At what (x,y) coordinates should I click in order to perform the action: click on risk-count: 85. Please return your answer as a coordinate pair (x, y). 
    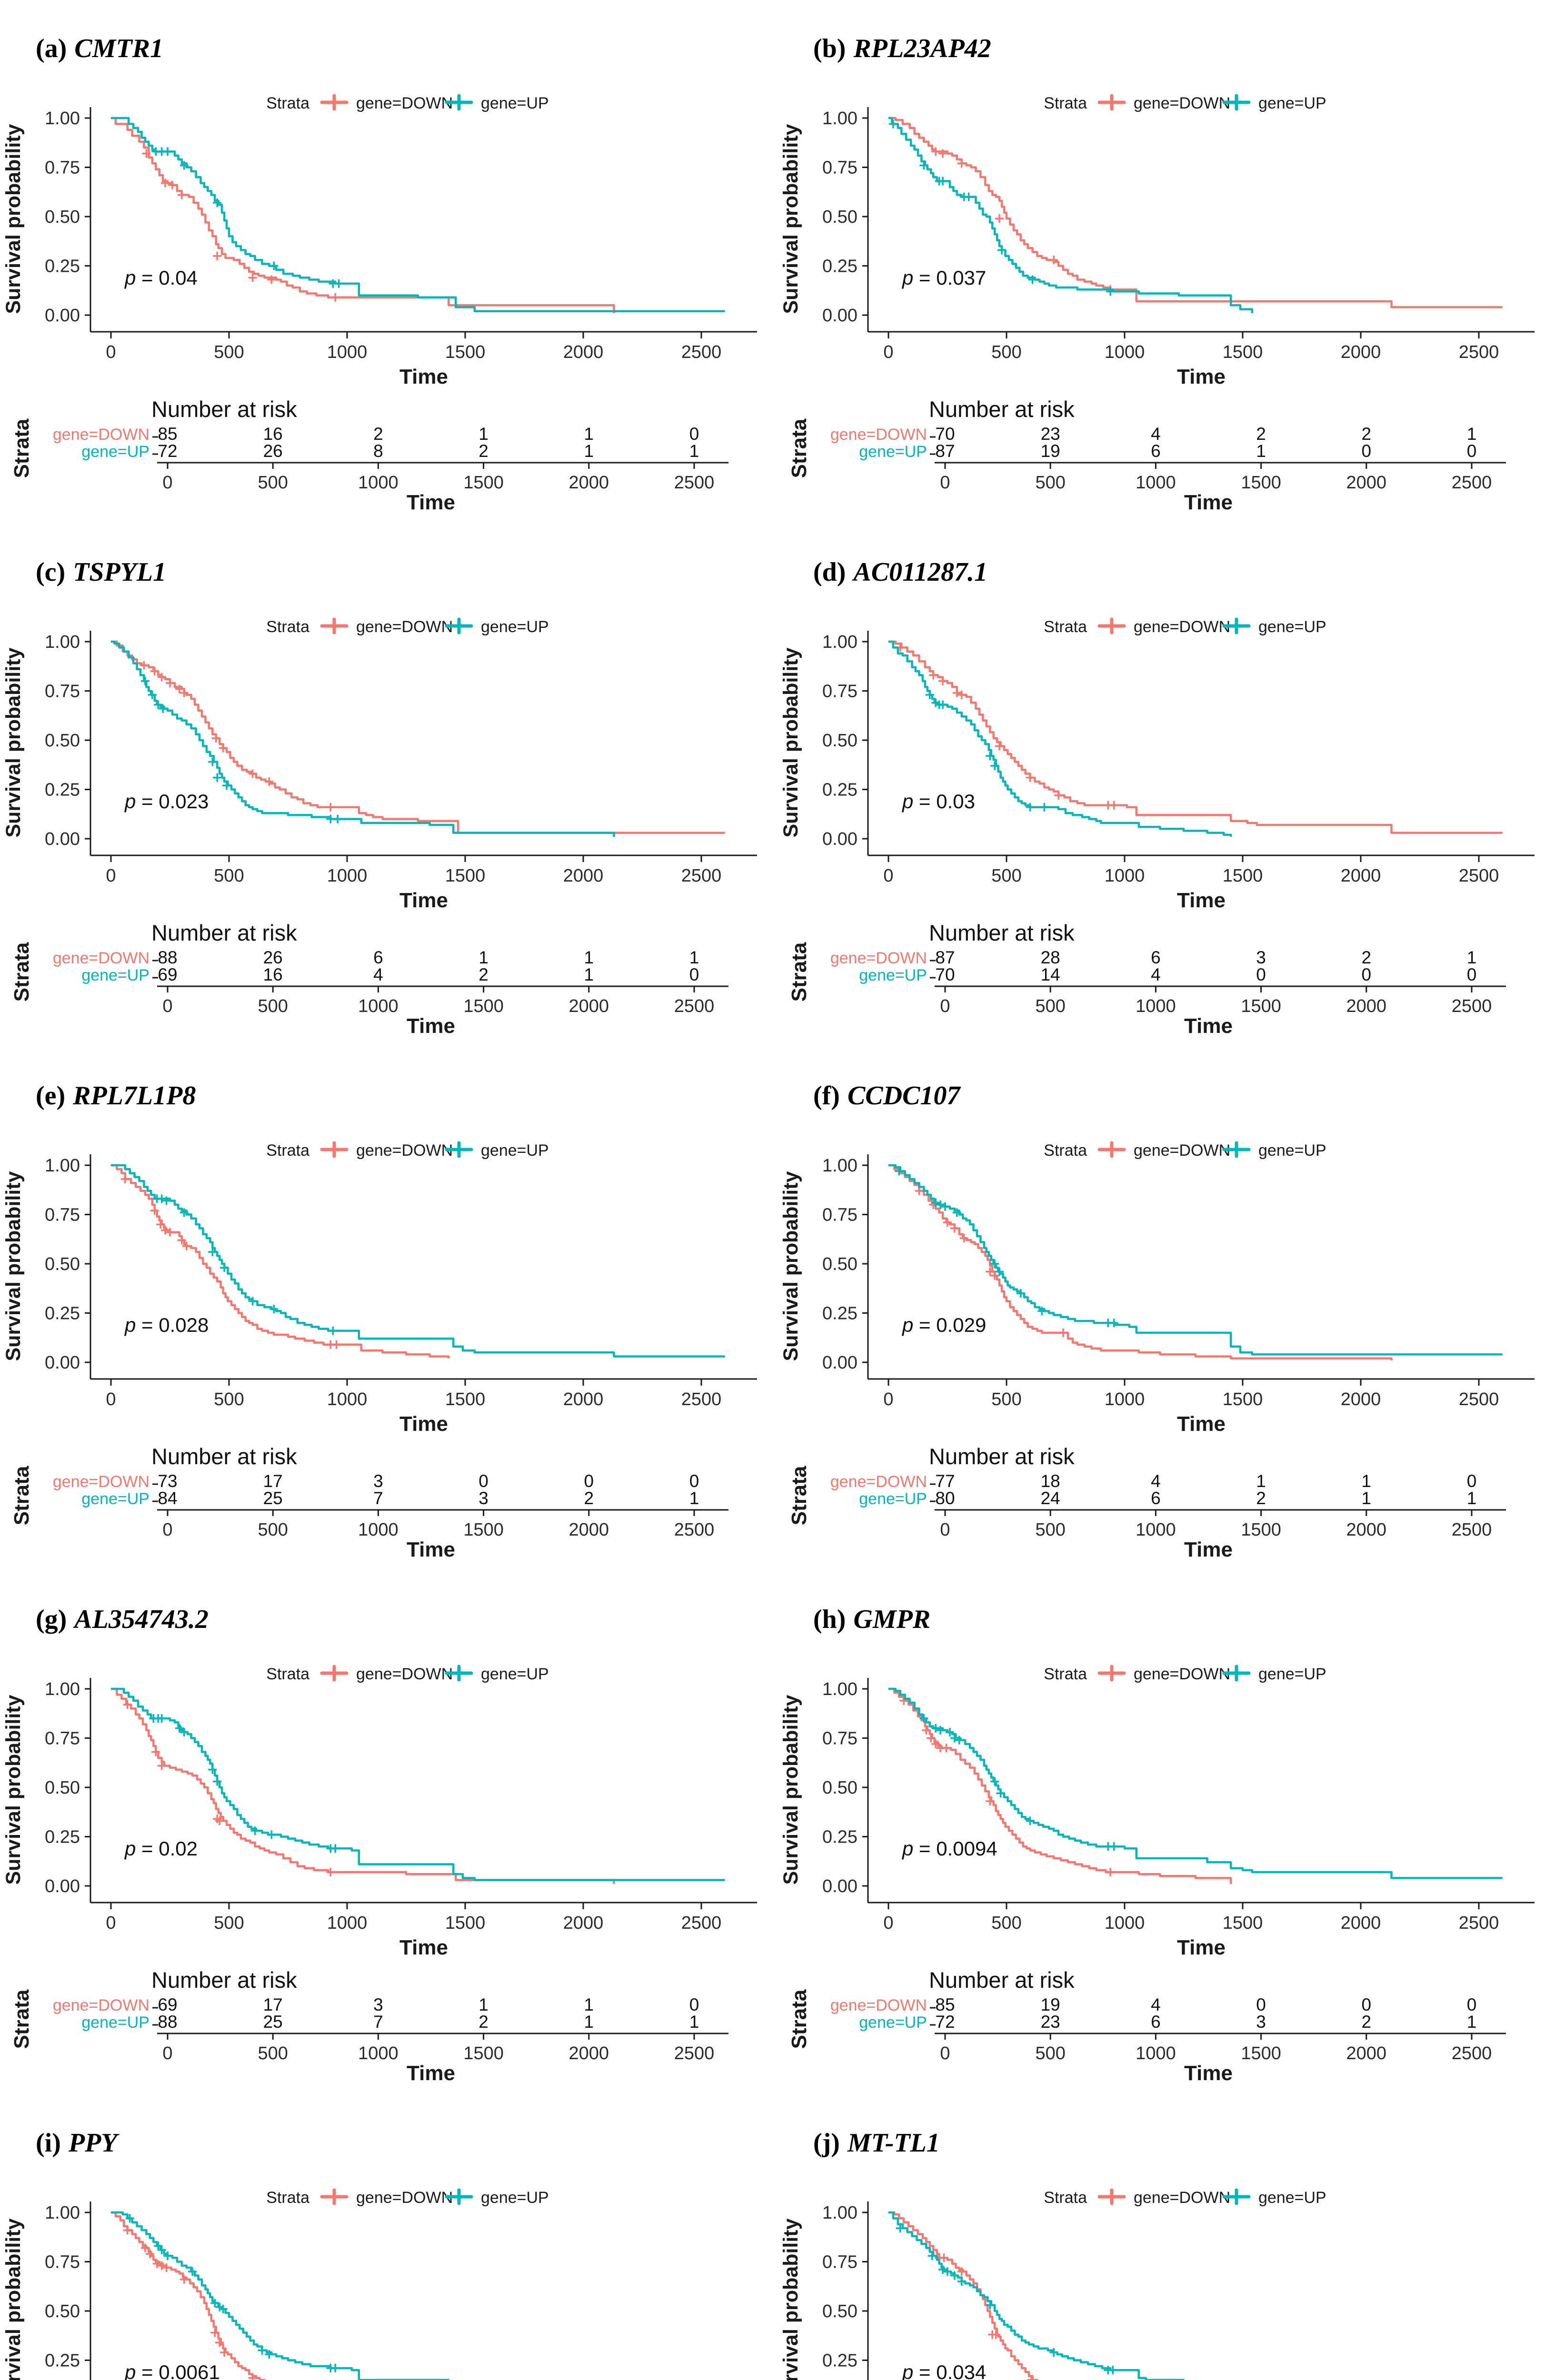
    Looking at the image, I should click on (945, 2004).